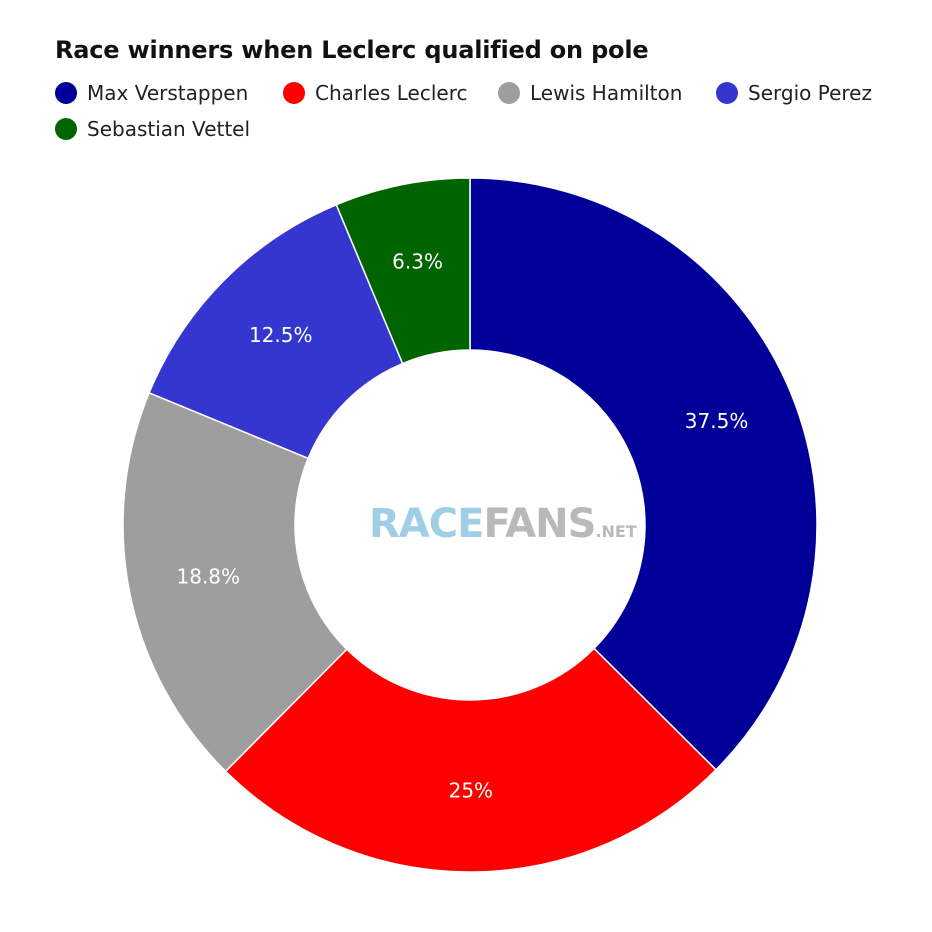  What do you see at coordinates (539, 524) in the screenshot?
I see `logo-part-fans: FANS` at bounding box center [539, 524].